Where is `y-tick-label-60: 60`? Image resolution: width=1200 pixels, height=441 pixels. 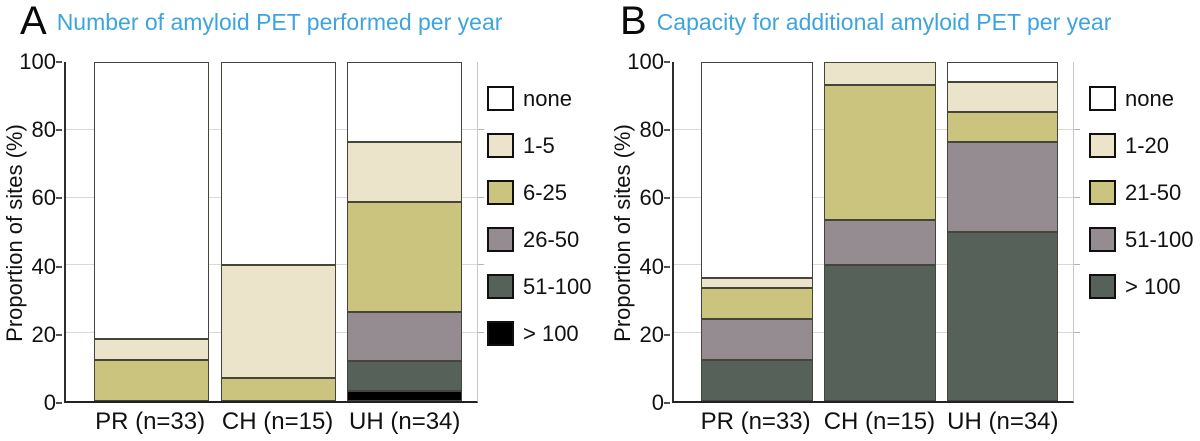 y-tick-label-60: 60 is located at coordinates (43, 198).